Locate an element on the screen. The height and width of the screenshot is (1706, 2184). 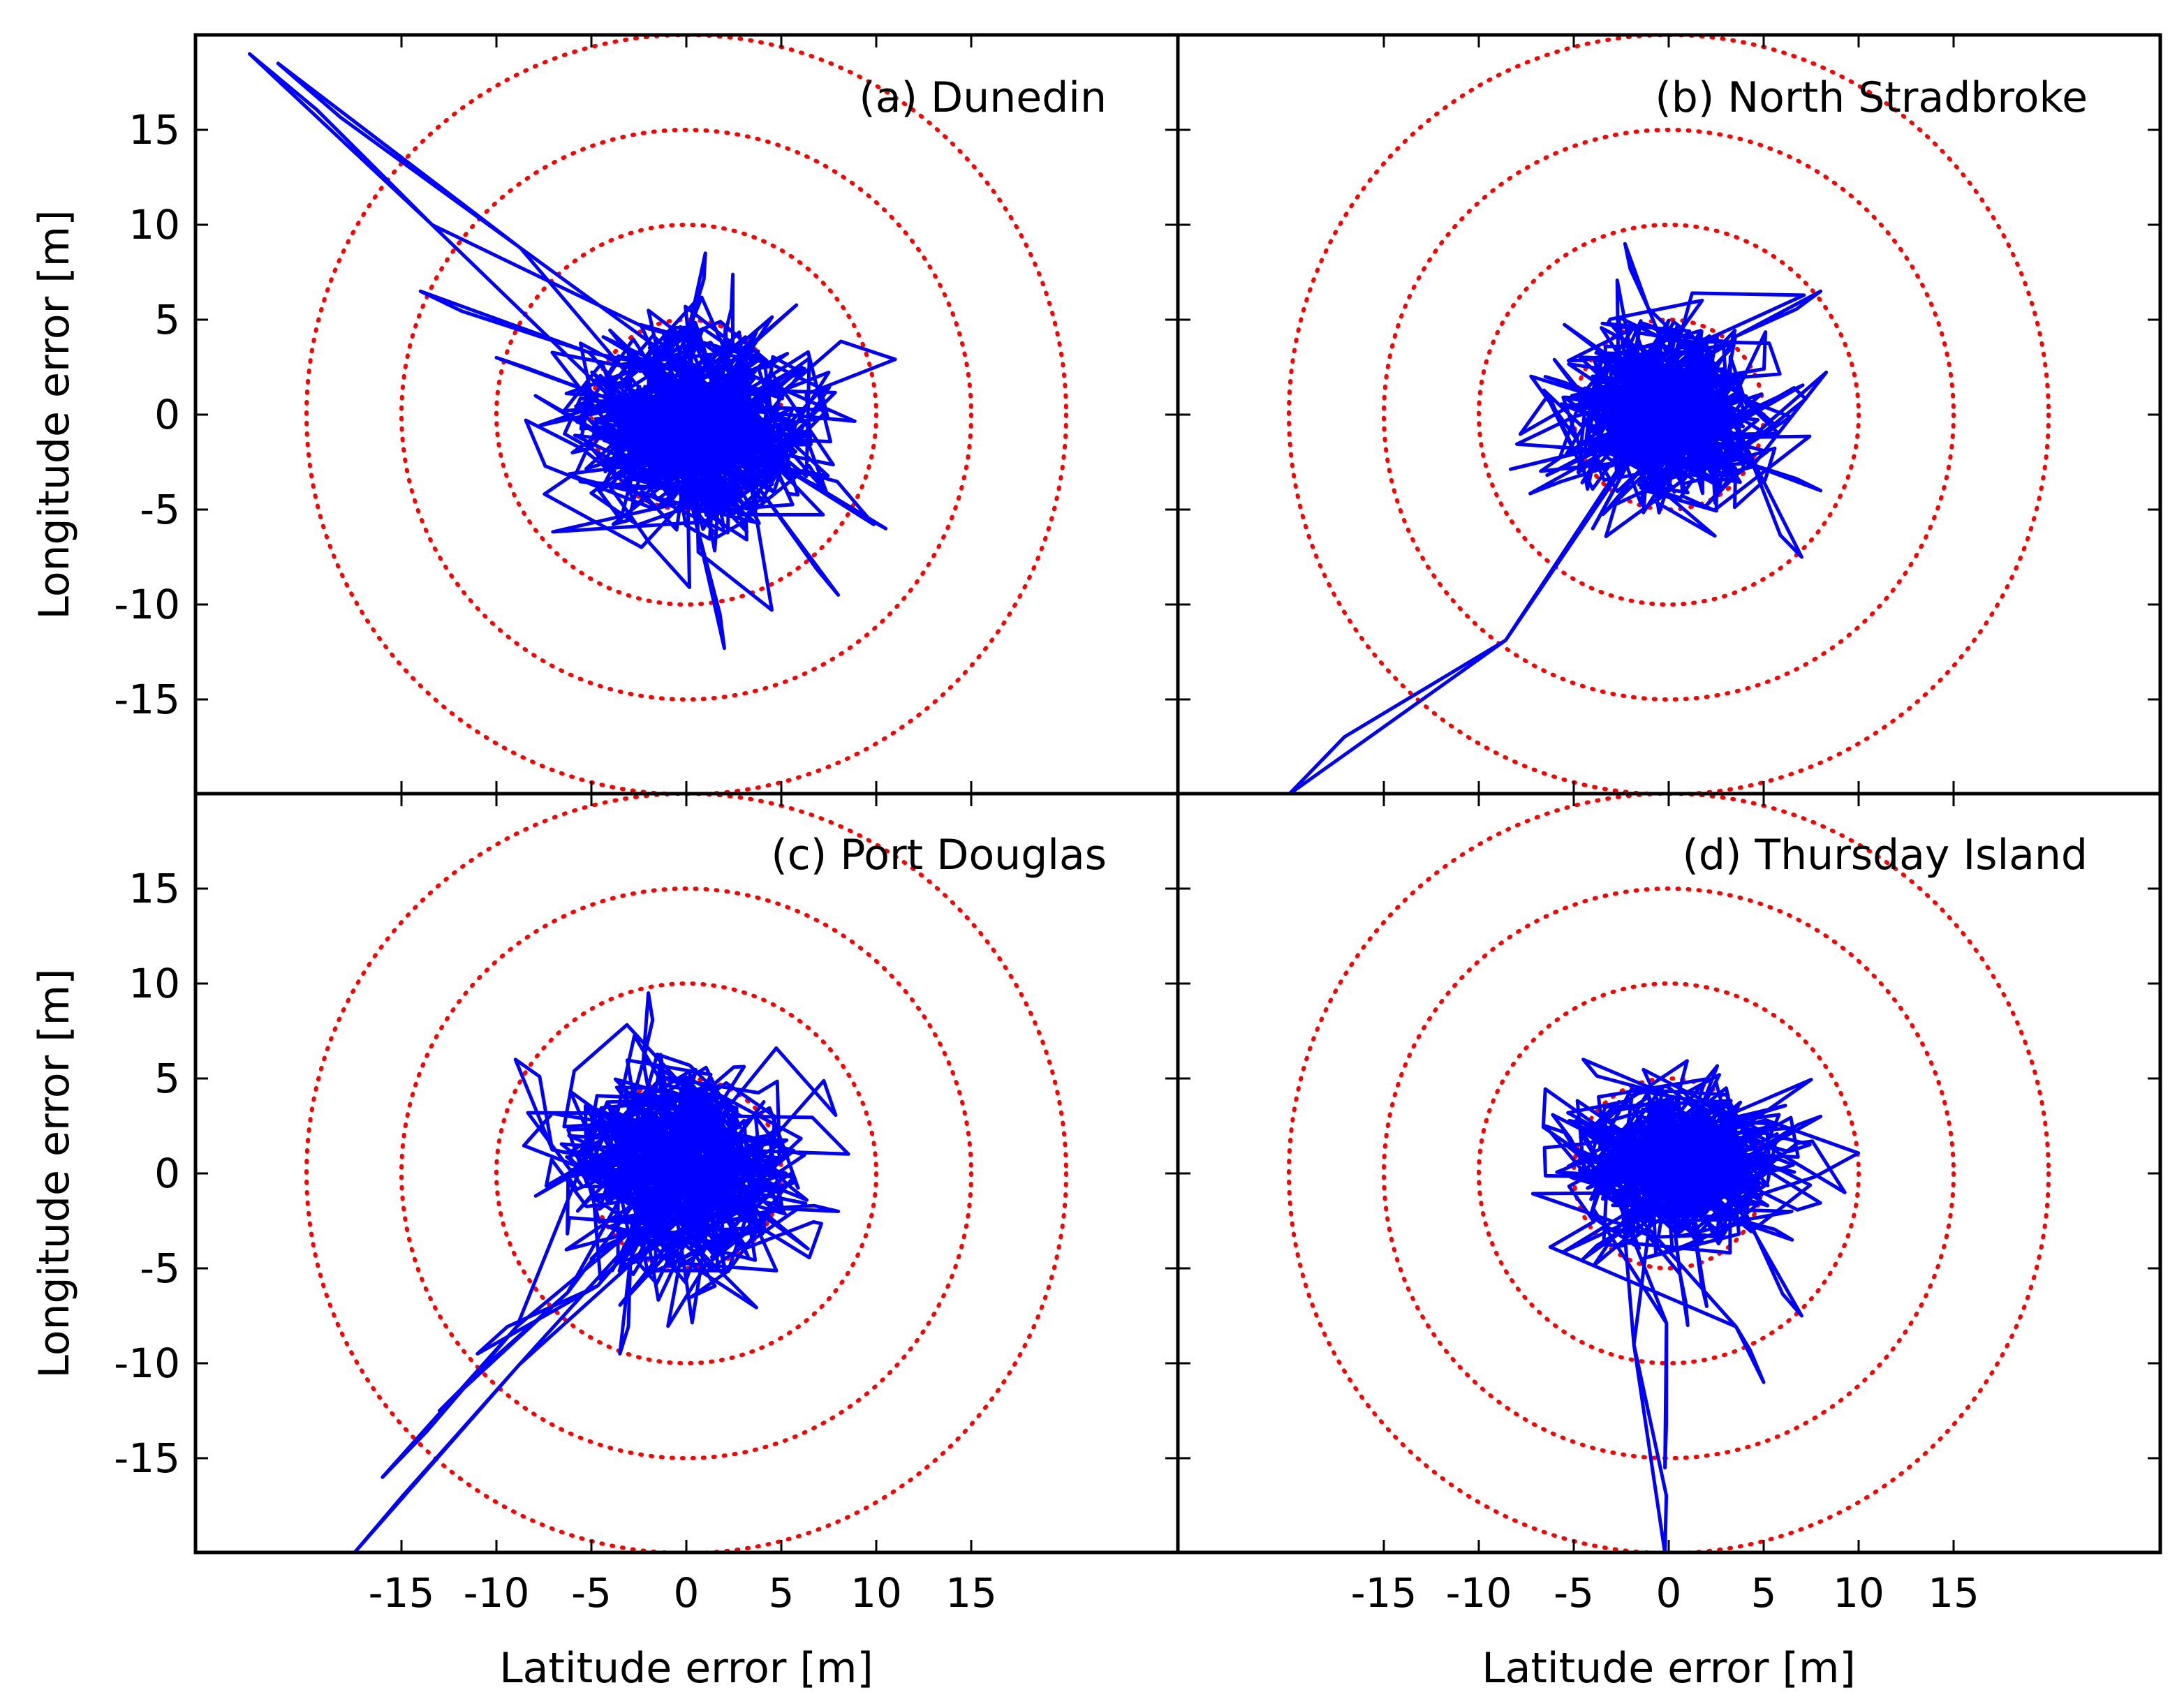
panel-title: (a) Dunedin is located at coordinates (983, 97).